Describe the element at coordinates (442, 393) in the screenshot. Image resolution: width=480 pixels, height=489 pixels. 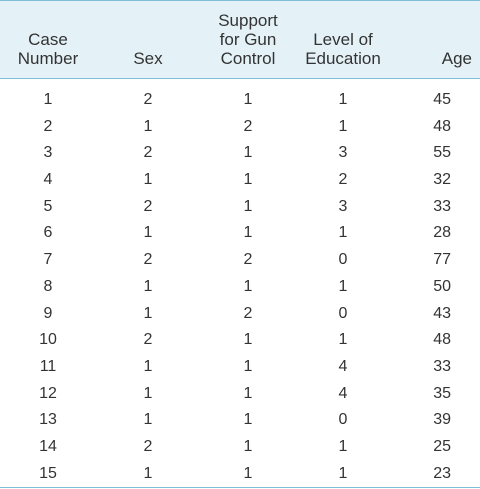
I see `cell-age: 35` at that location.